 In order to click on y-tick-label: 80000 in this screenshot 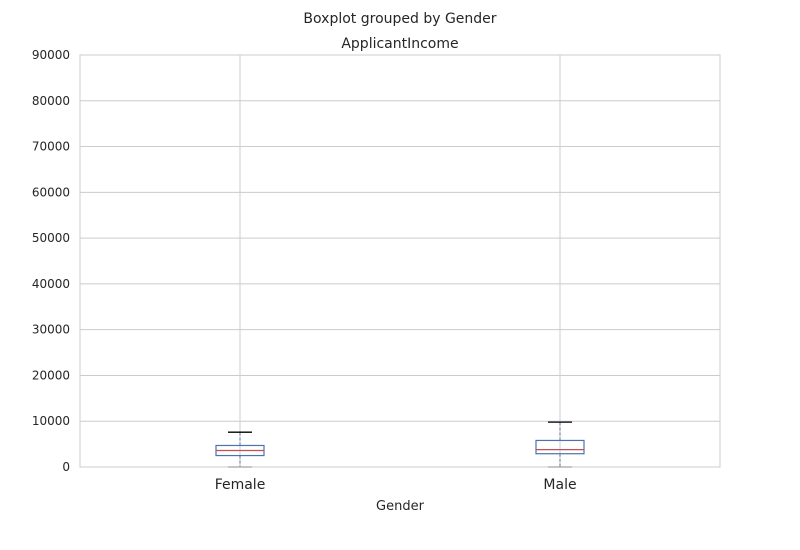, I will do `click(51, 101)`.